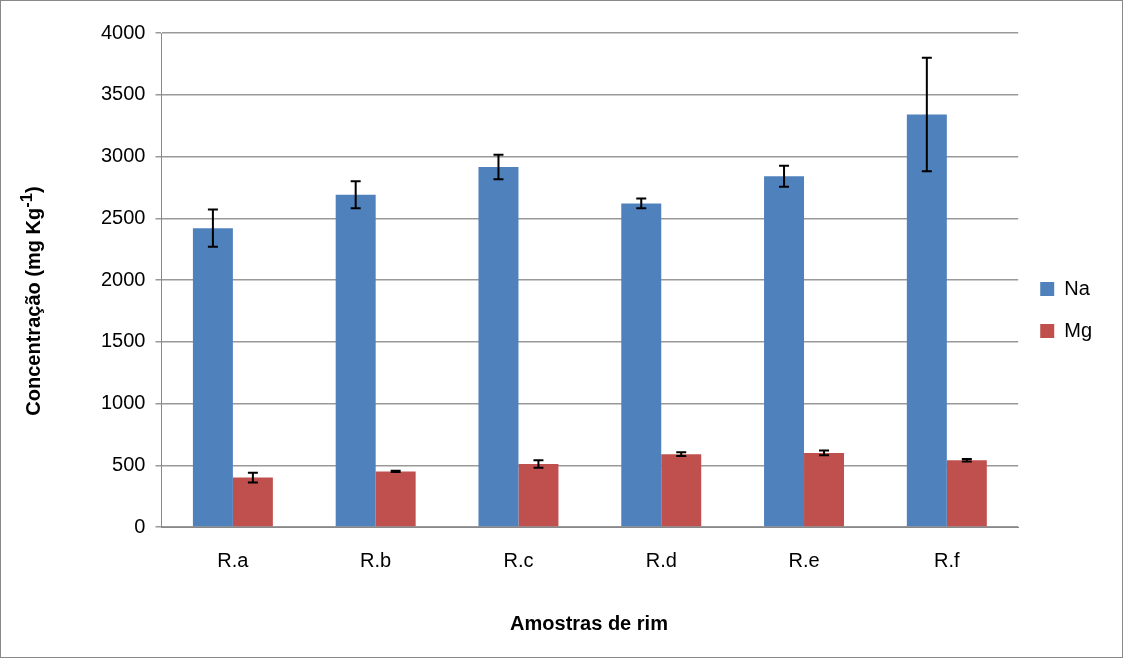 The height and width of the screenshot is (658, 1123). What do you see at coordinates (376, 559) in the screenshot?
I see `x-tick-label: R.b` at bounding box center [376, 559].